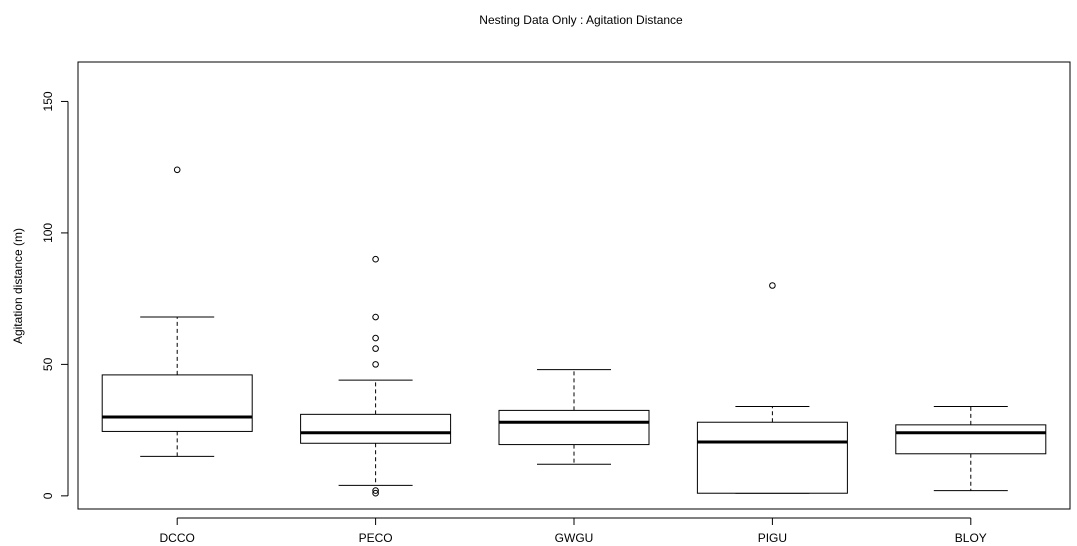  What do you see at coordinates (177, 311) in the screenshot?
I see `box-dcco` at bounding box center [177, 311].